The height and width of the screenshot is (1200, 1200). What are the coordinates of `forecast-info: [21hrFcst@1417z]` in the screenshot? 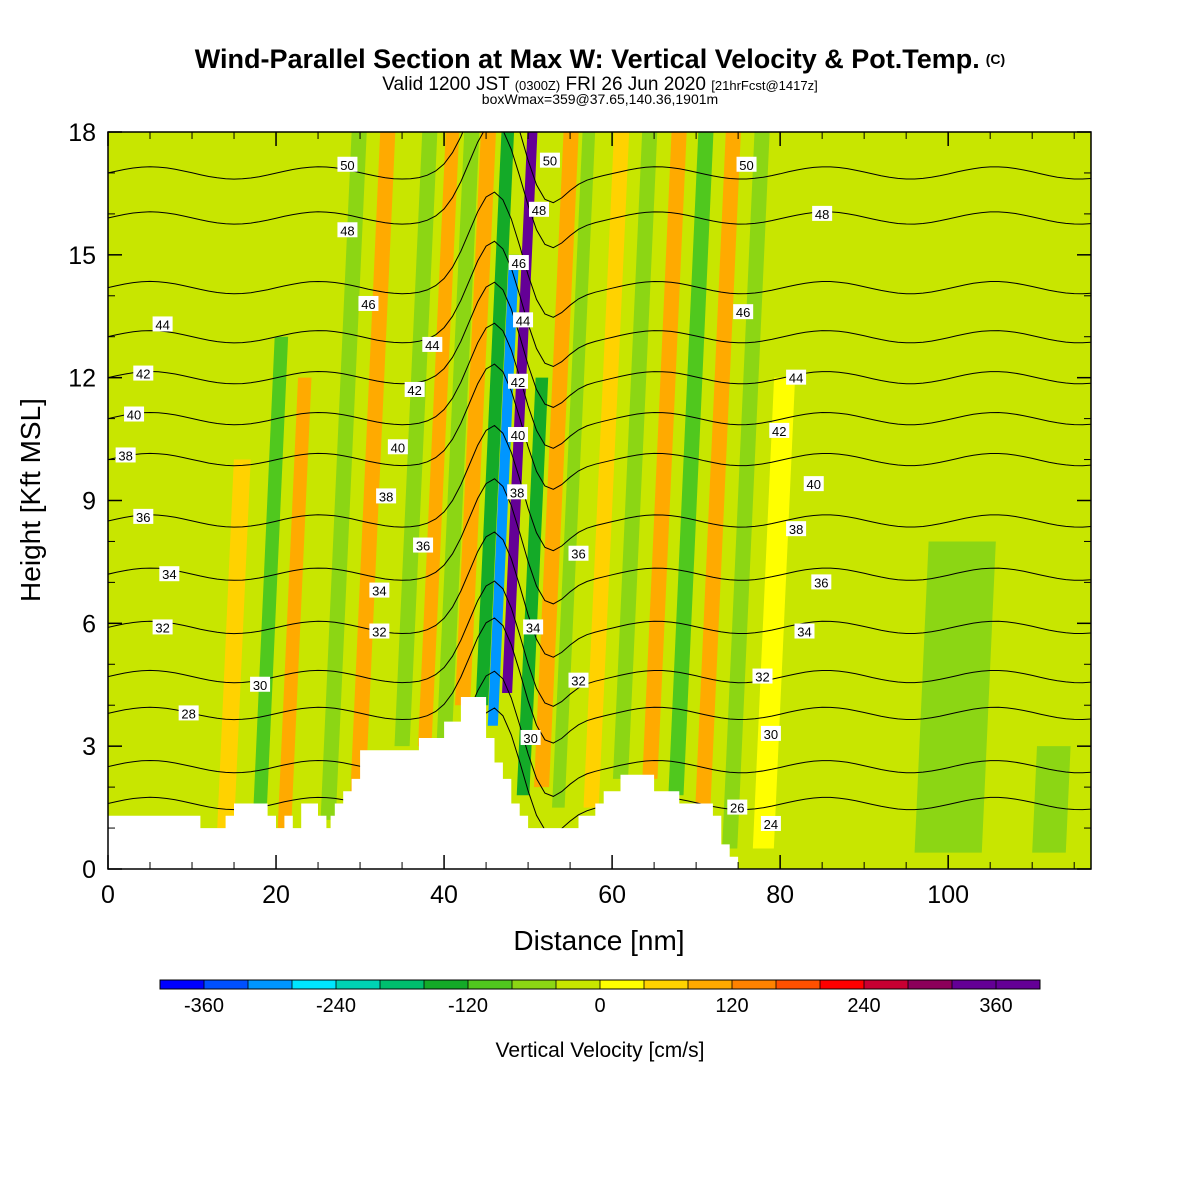 It's located at (764, 85).